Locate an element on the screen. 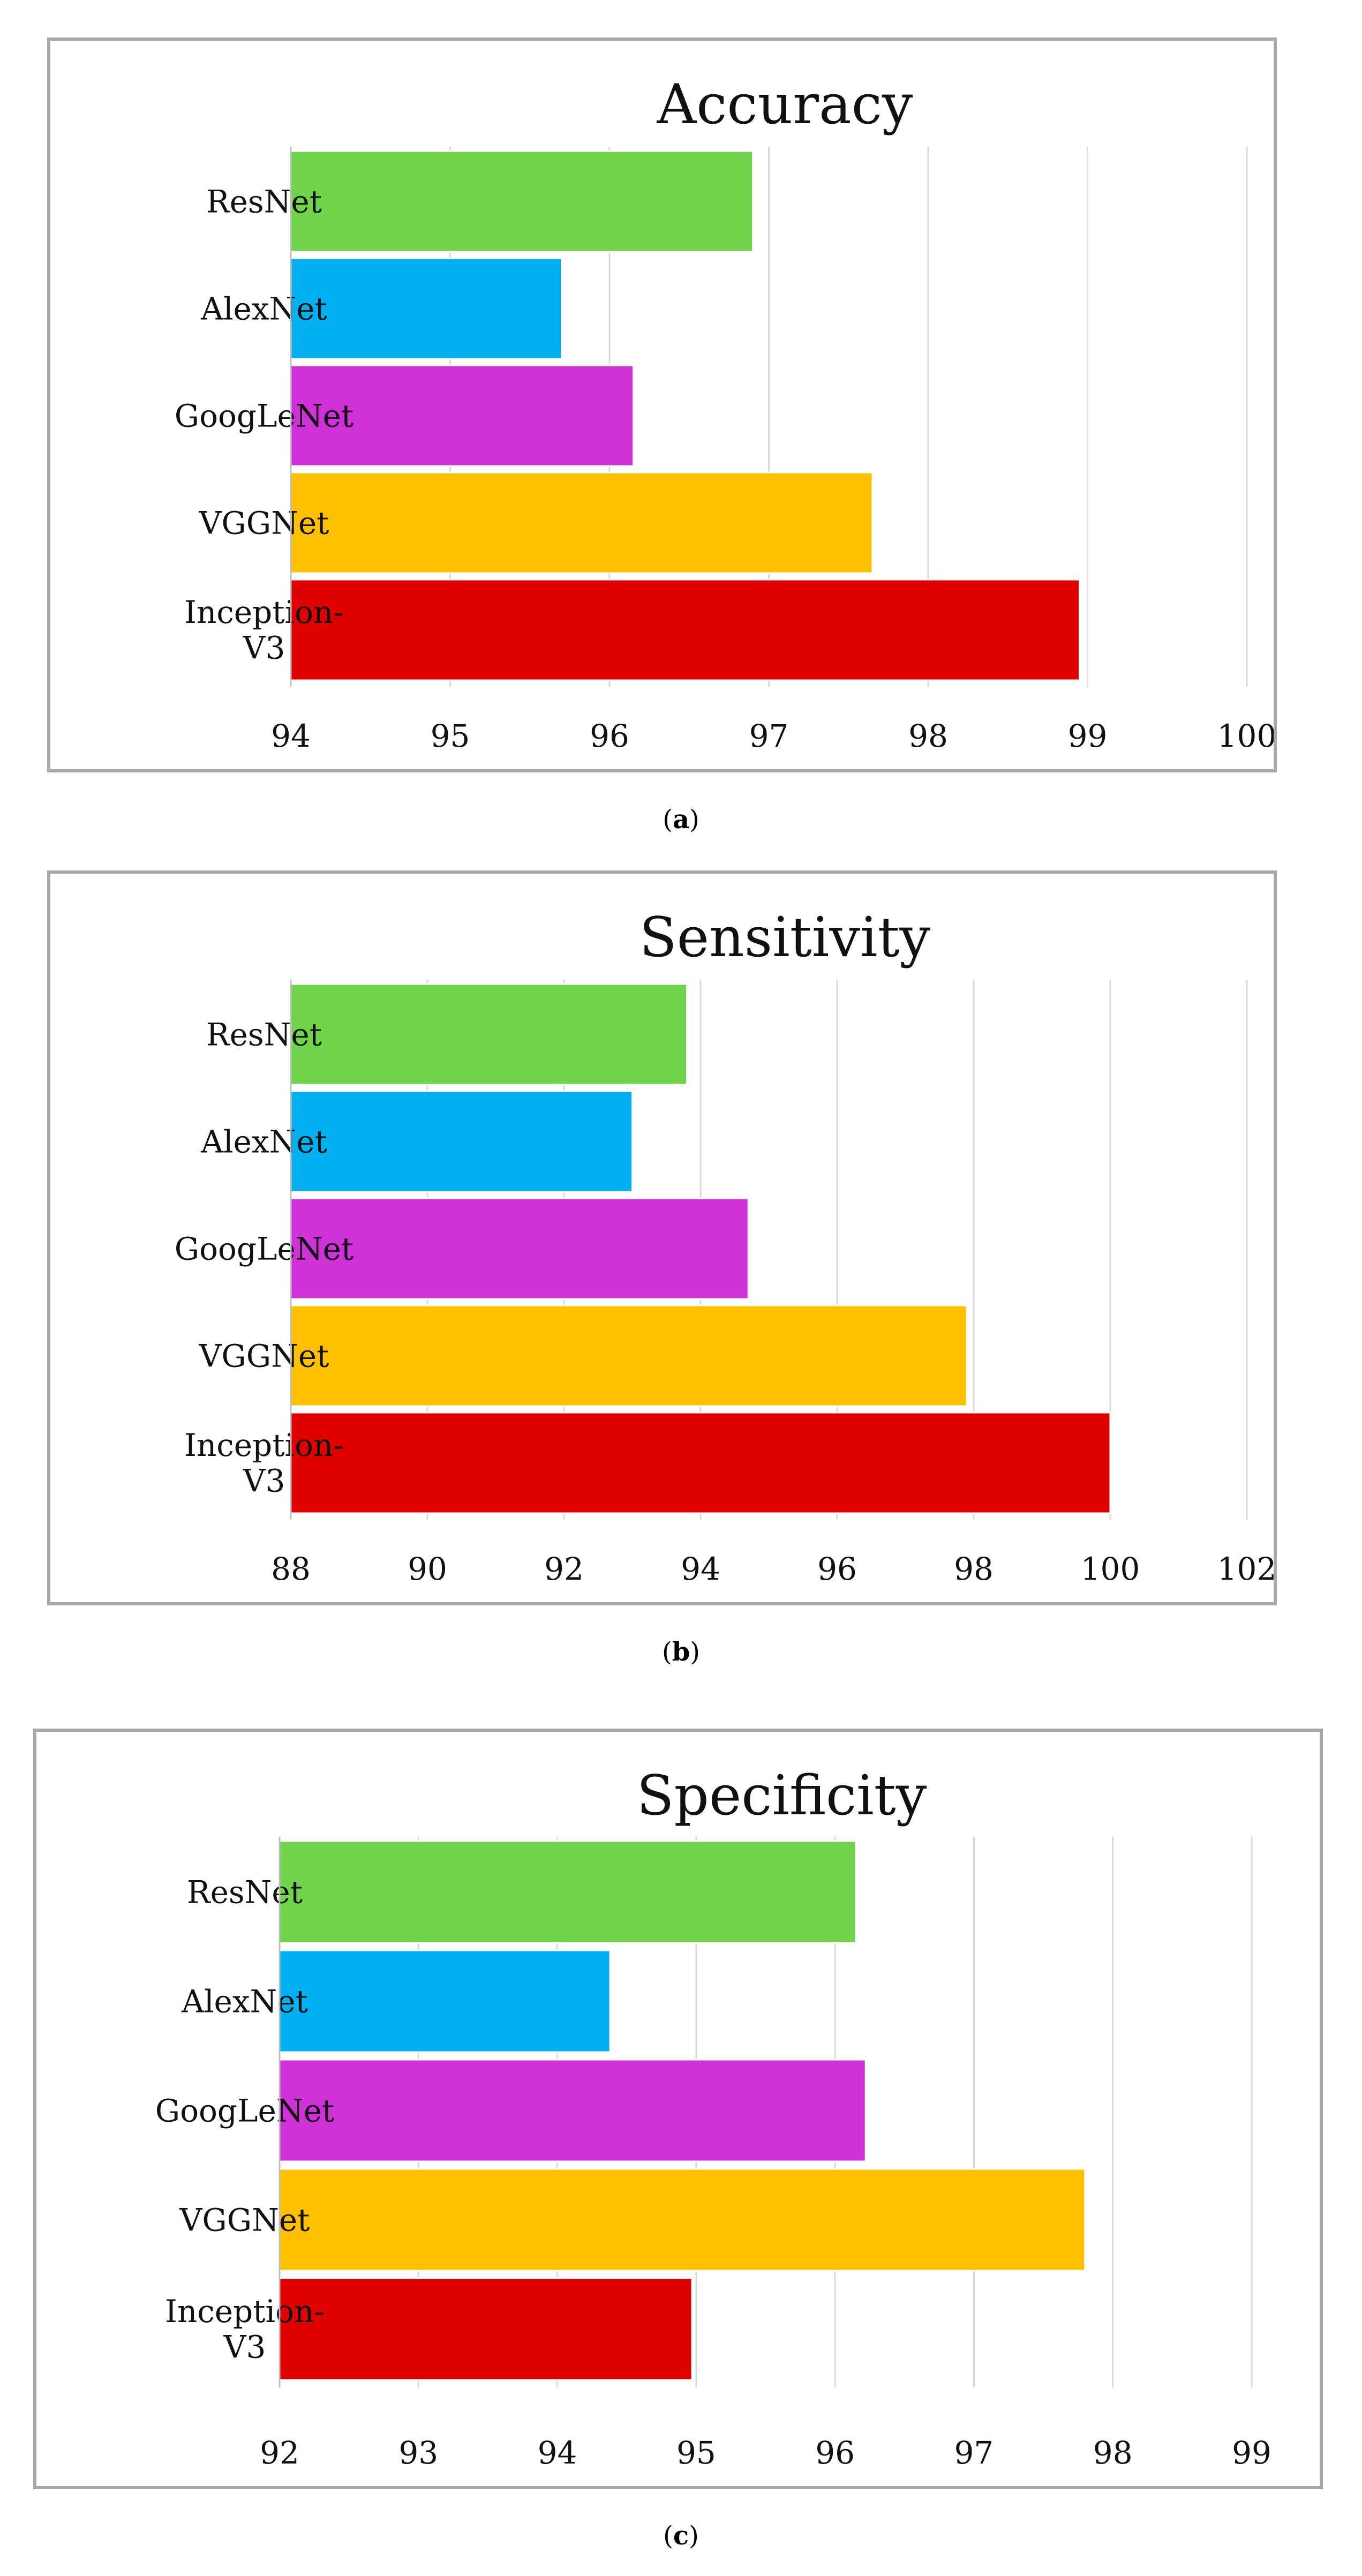 Image resolution: width=1362 pixels, height=2576 pixels. caption-a: (a) is located at coordinates (681, 820).